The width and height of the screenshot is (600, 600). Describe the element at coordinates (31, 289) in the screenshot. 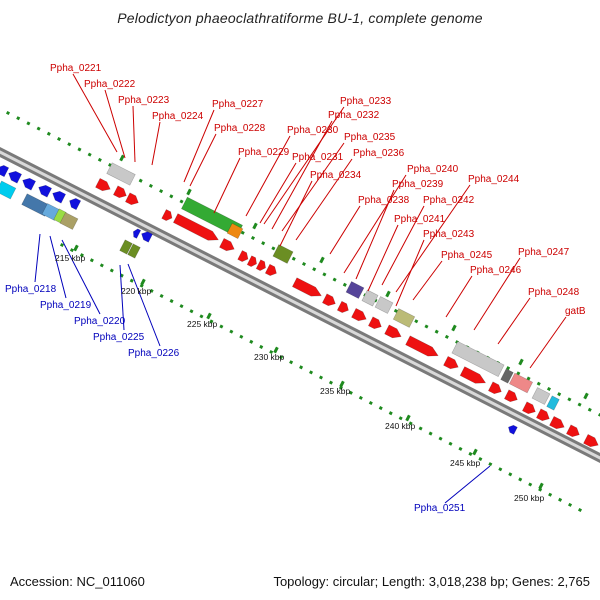

I see `gene-label: Ppha_0218` at that location.